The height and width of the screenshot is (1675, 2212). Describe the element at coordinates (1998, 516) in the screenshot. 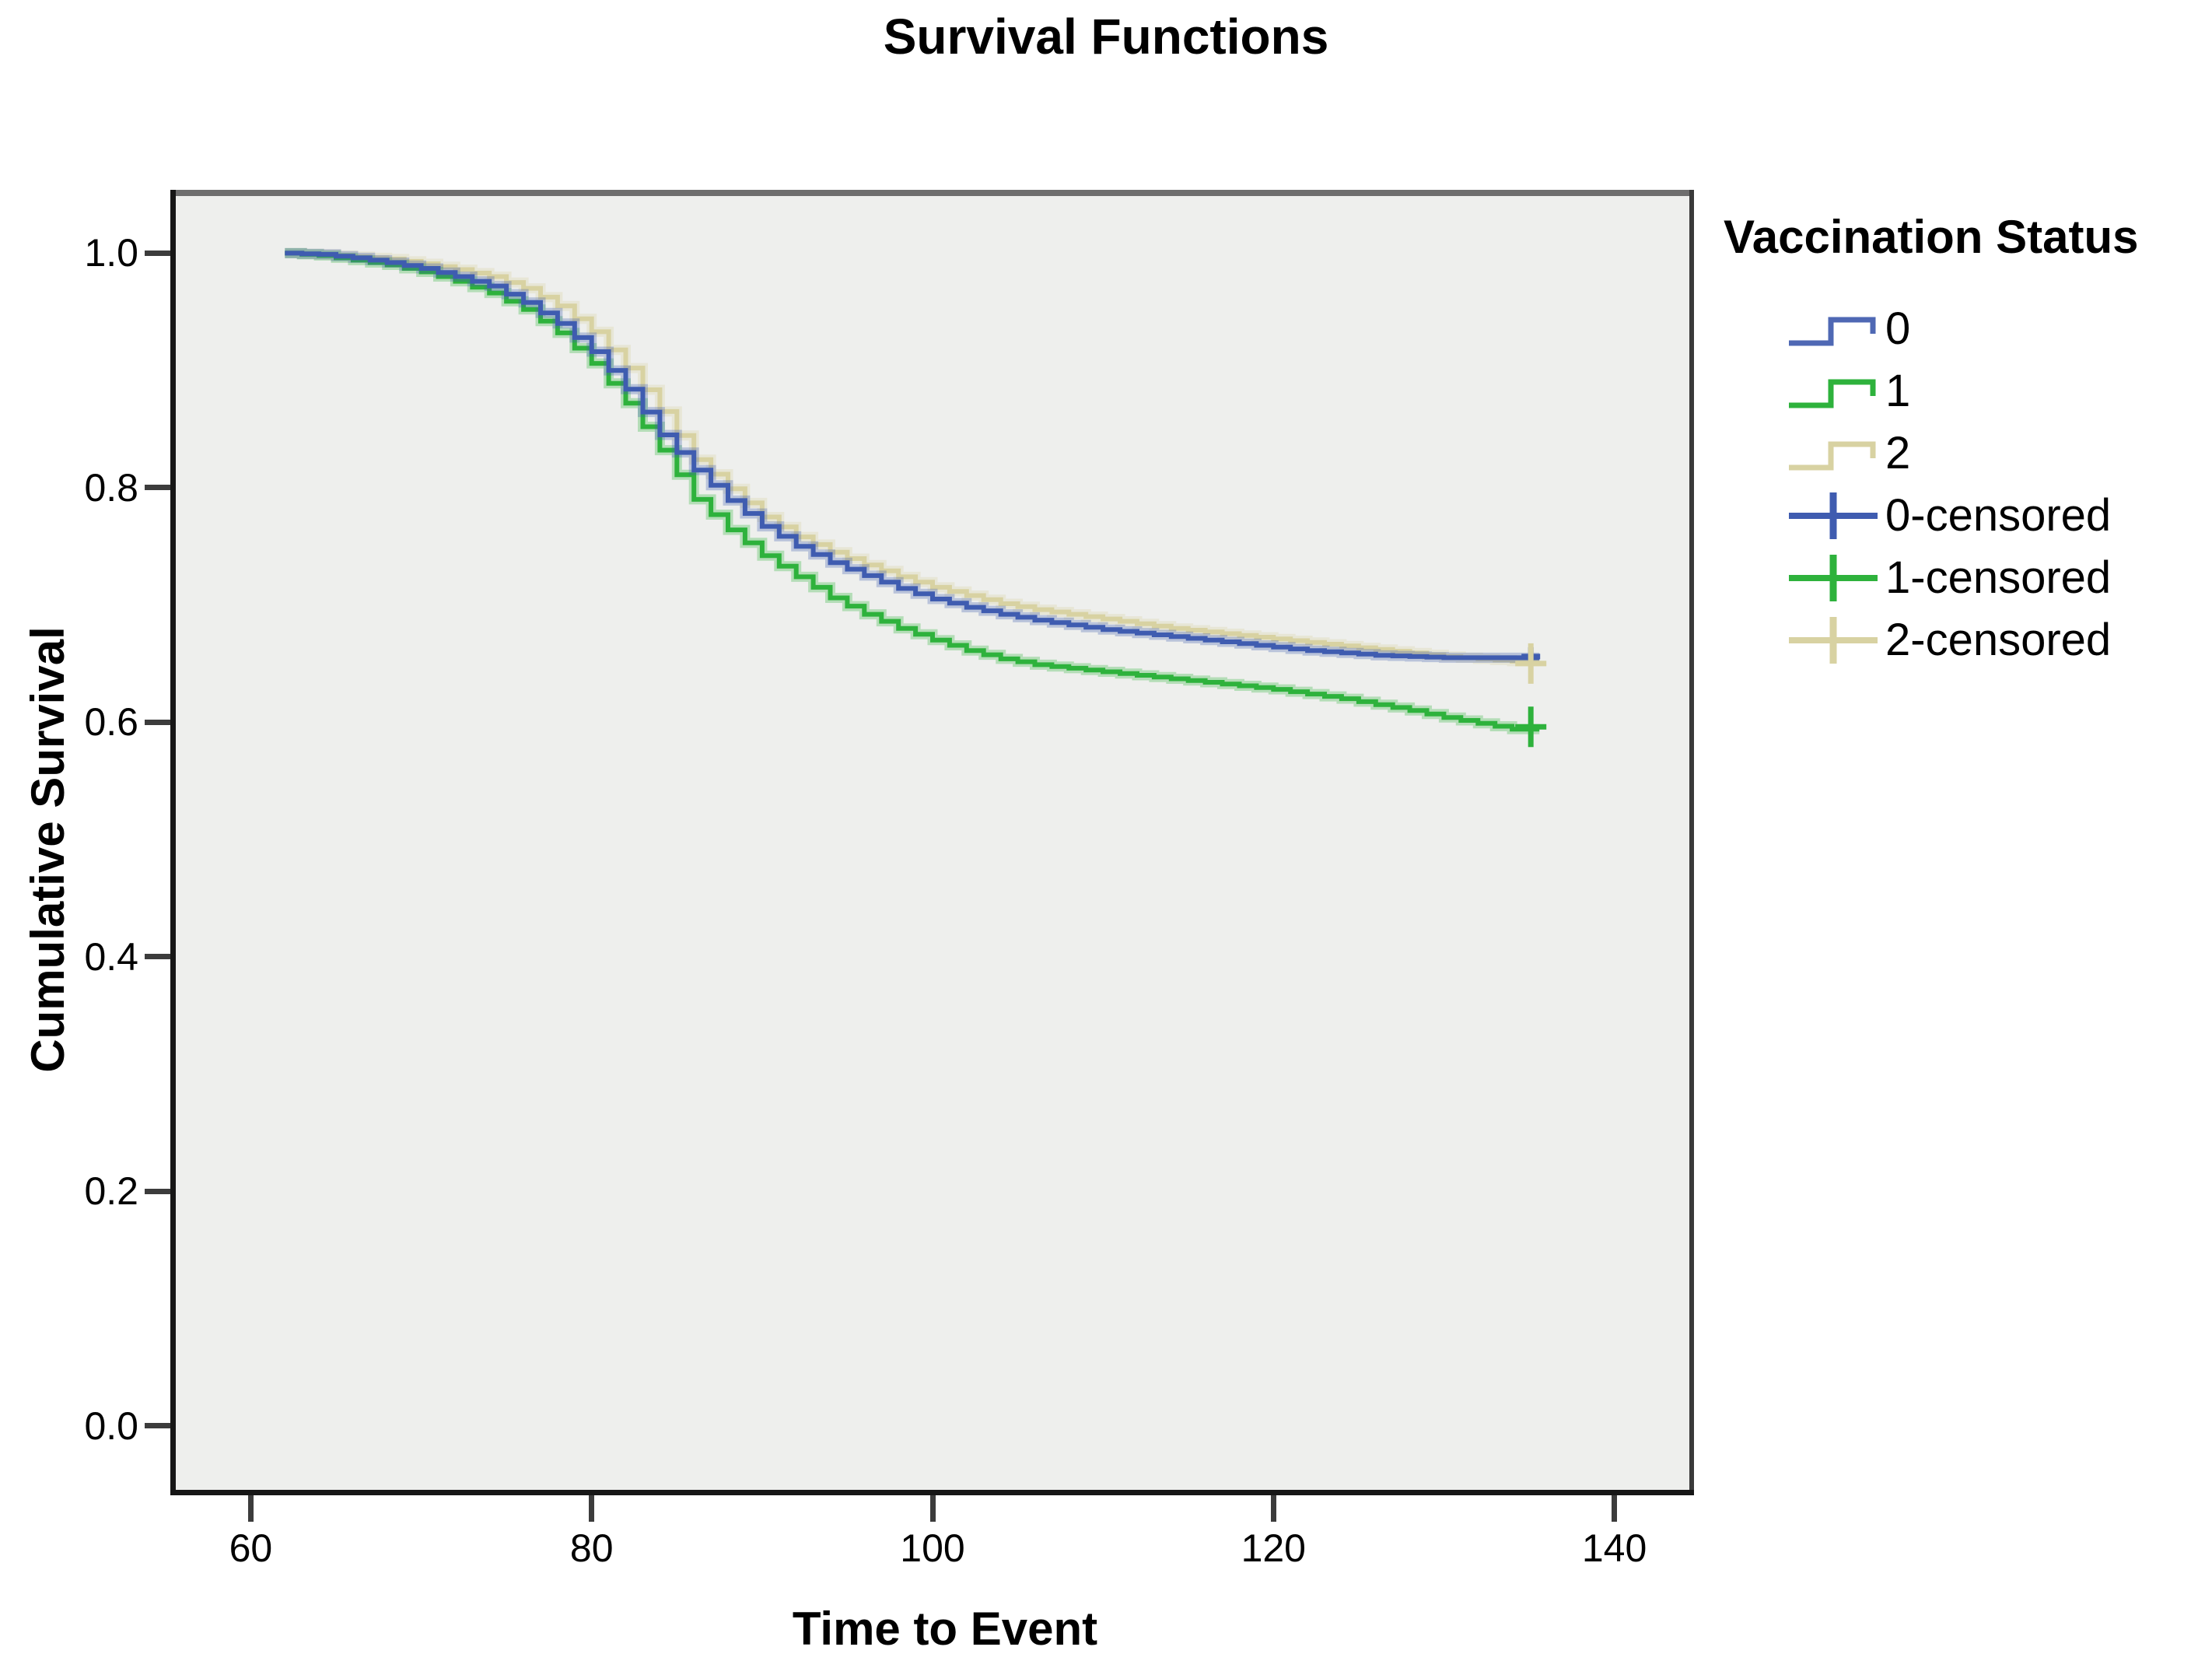

I see `legend-label-0-censored: 0-censored` at that location.